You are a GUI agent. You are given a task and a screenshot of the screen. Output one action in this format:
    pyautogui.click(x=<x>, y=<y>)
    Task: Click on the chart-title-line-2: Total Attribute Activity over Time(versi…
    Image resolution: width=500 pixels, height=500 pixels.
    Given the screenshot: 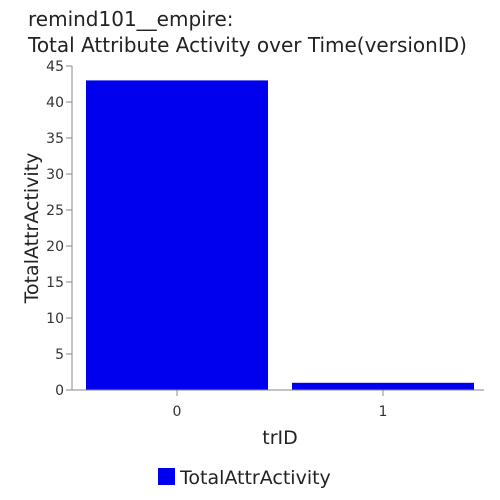 What is the action you would take?
    pyautogui.click(x=247, y=45)
    